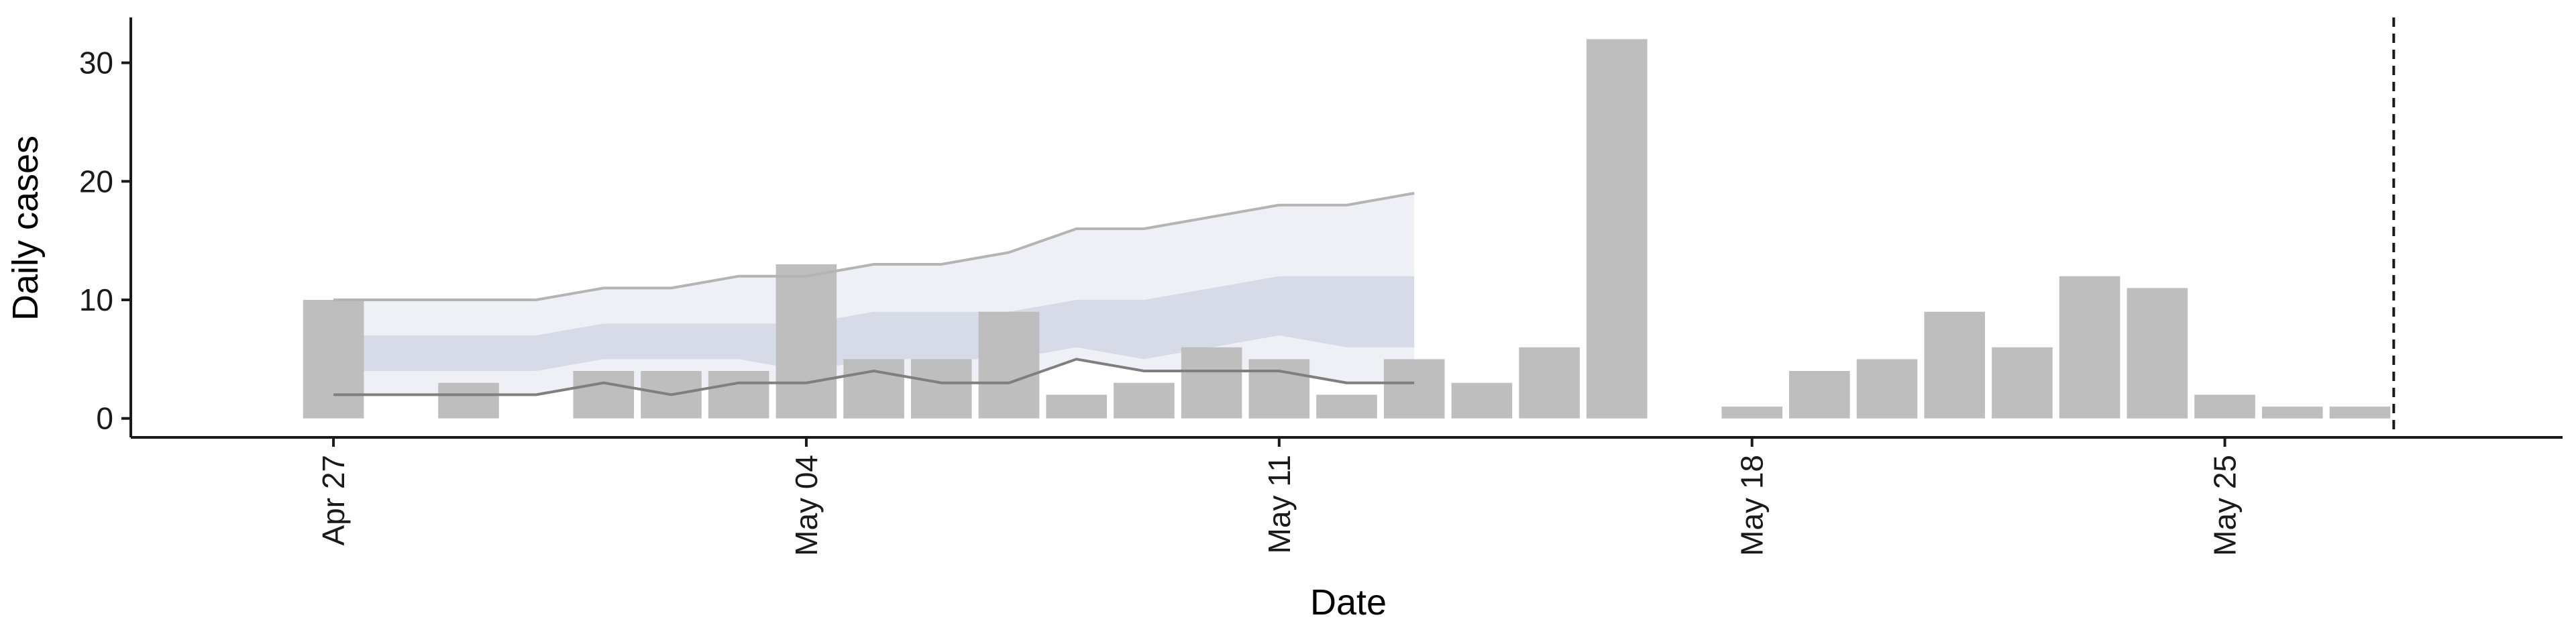  Describe the element at coordinates (1348, 602) in the screenshot. I see `x-axis-title: Date` at that location.